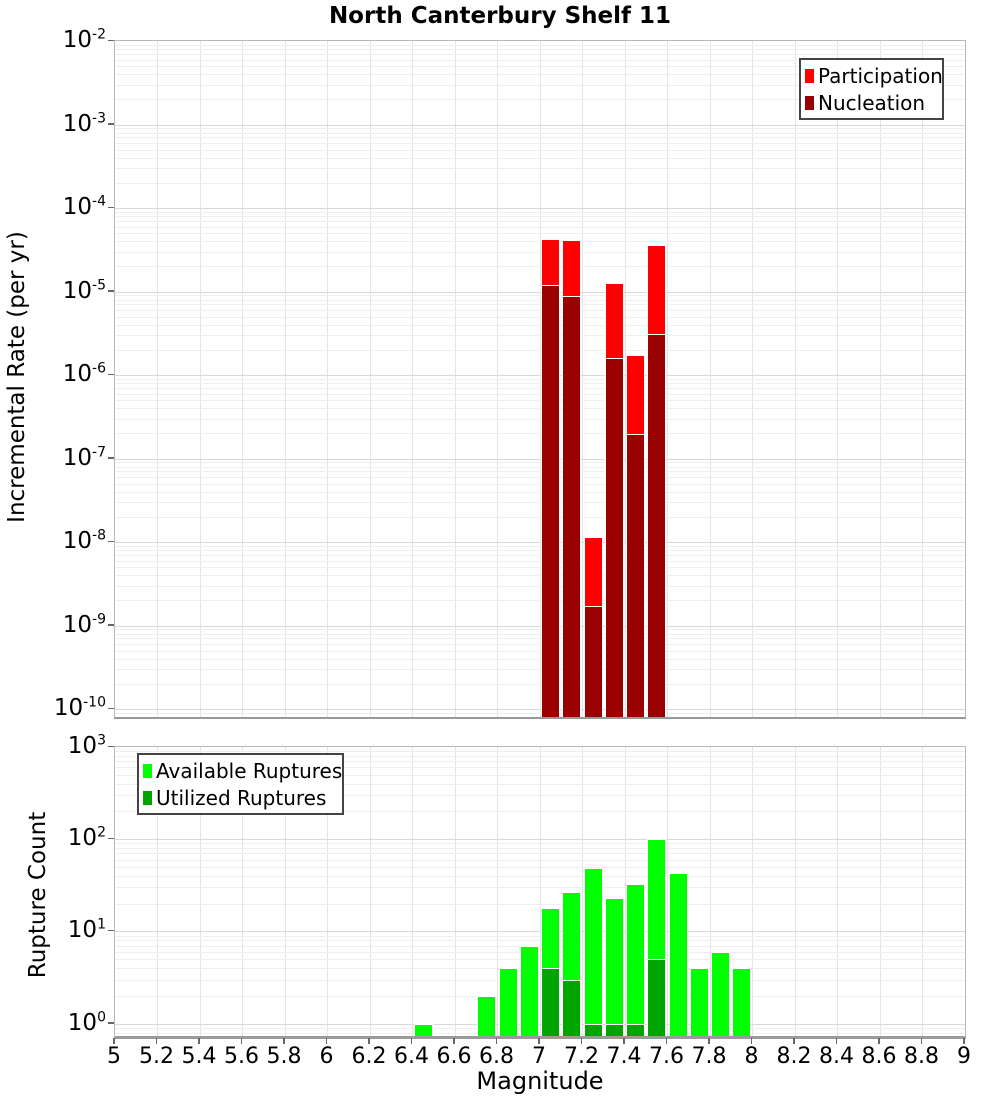 The image size is (1000, 1100). Describe the element at coordinates (500, 16) in the screenshot. I see `chart-title: North Canterbury Shelf 11` at that location.